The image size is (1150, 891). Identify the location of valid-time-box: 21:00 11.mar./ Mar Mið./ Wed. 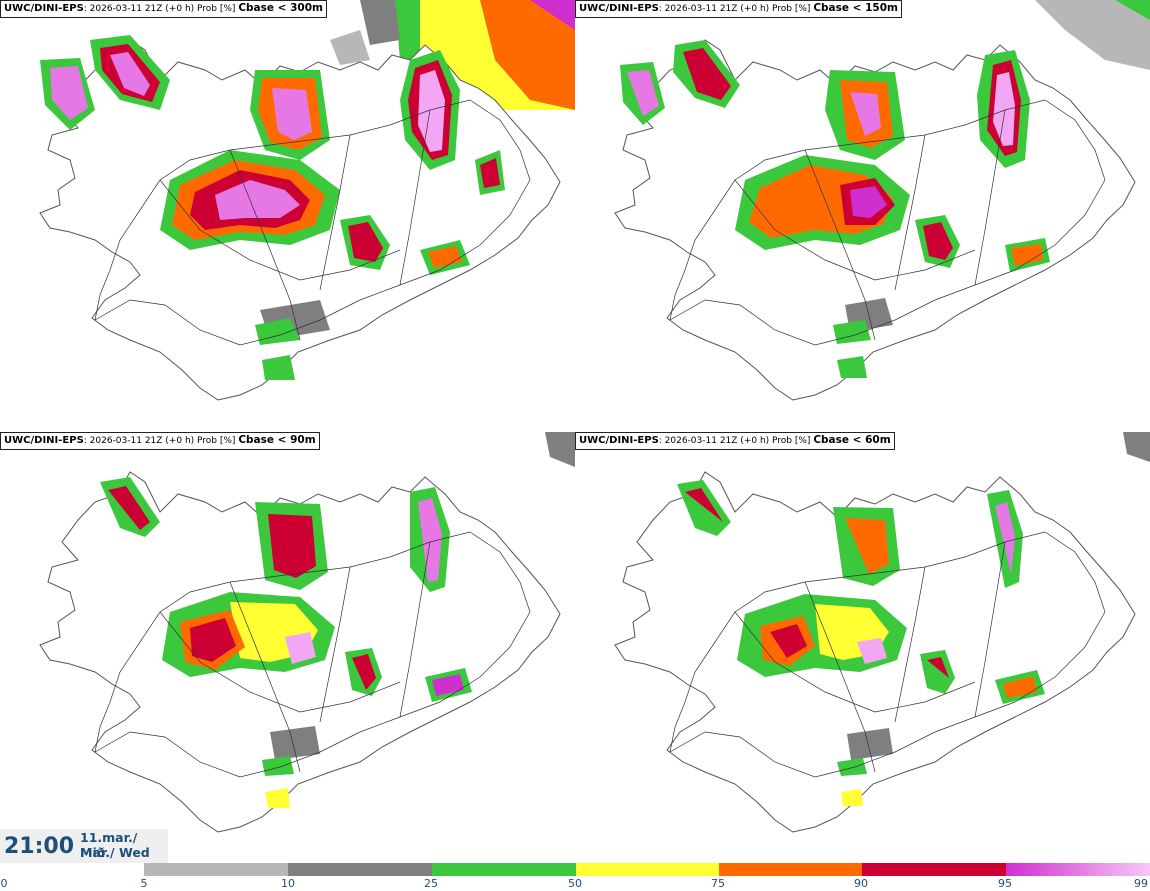
(84, 846).